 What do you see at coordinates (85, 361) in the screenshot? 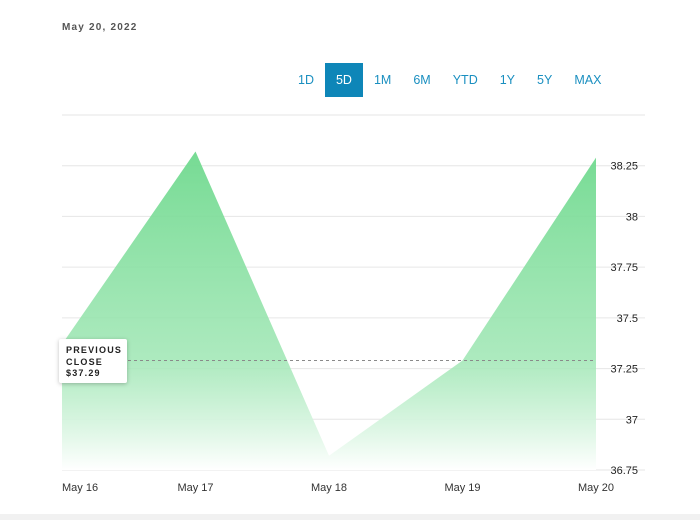
I see `previous-close-label-line2: CLOSE` at bounding box center [85, 361].